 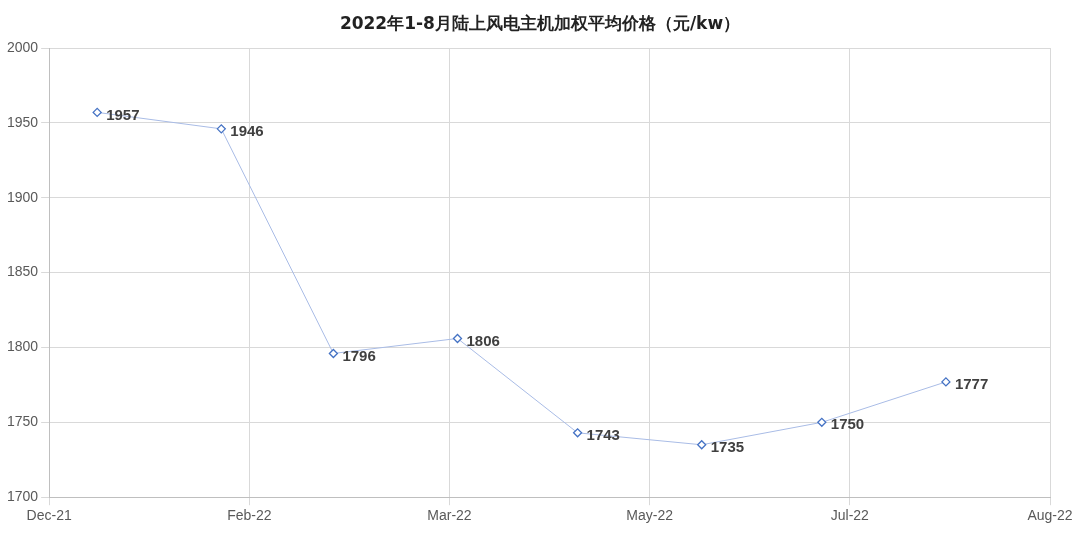 I want to click on data-label: 1735, so click(x=727, y=446).